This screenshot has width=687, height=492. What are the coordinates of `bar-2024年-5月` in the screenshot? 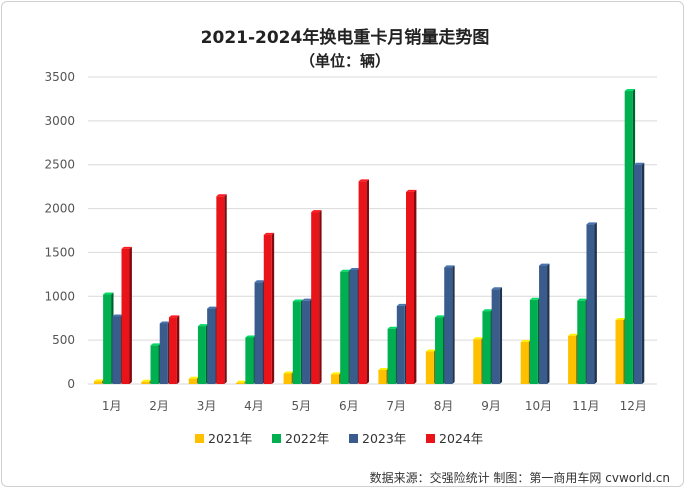 It's located at (316, 297).